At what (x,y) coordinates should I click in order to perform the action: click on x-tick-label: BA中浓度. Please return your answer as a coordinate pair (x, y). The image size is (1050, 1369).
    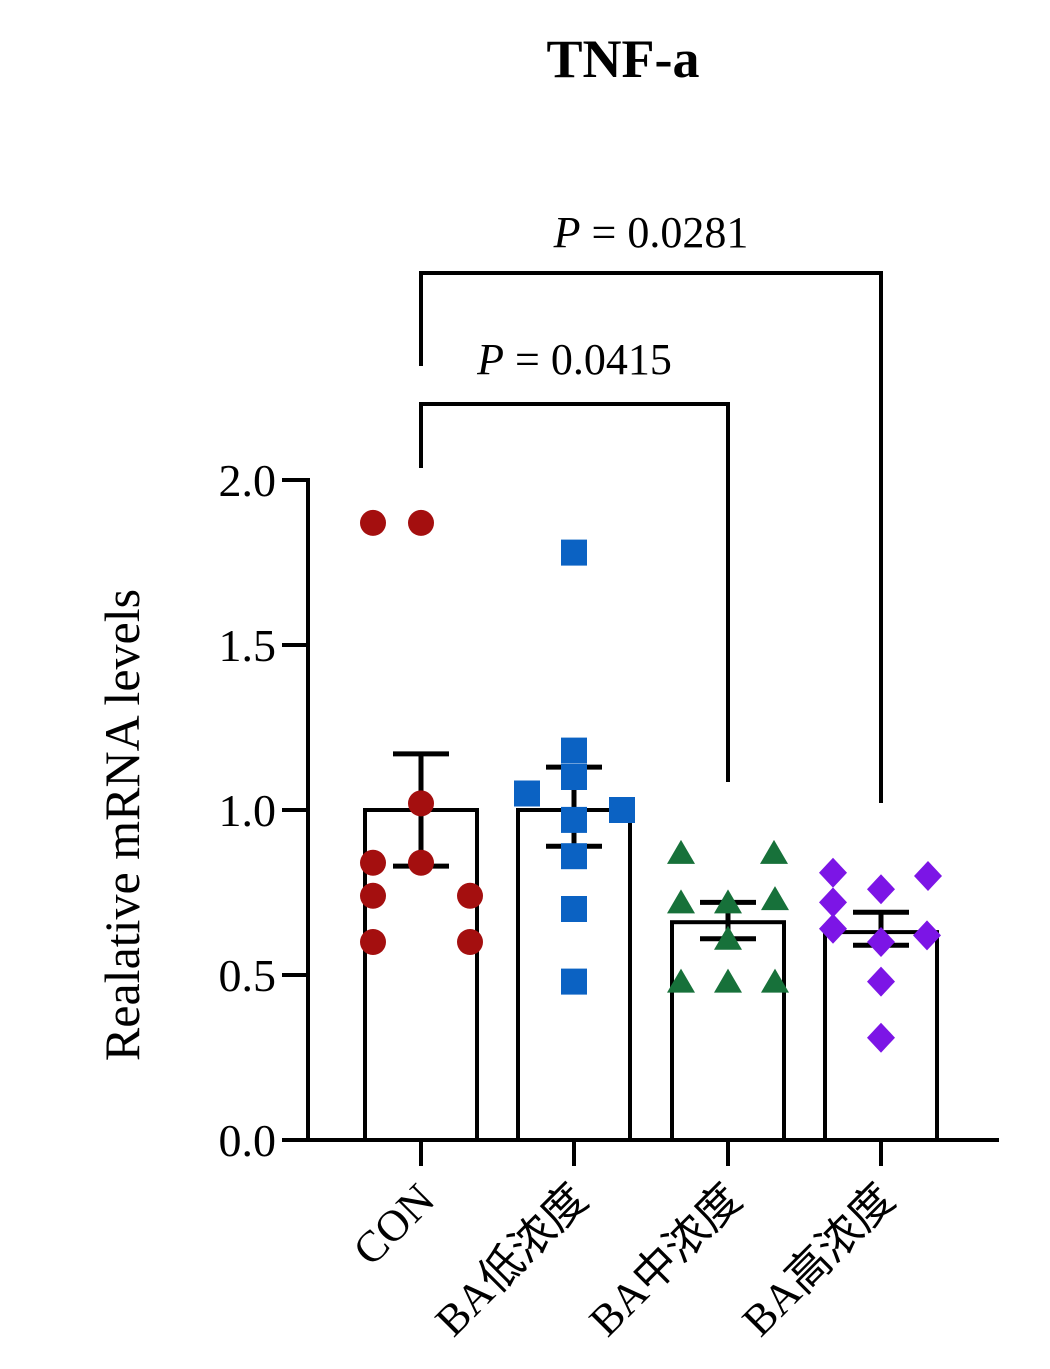
    Looking at the image, I should click on (665, 1259).